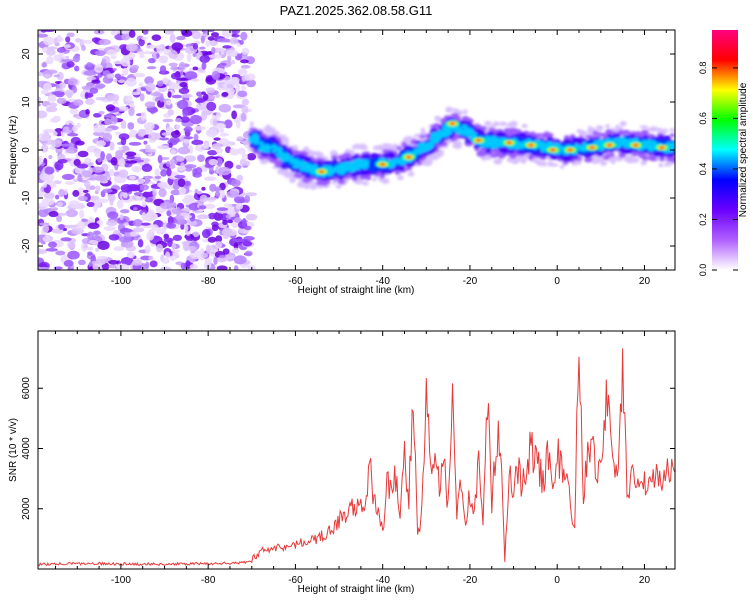 The height and width of the screenshot is (600, 750). I want to click on snr-x-tick: -60, so click(295, 458).